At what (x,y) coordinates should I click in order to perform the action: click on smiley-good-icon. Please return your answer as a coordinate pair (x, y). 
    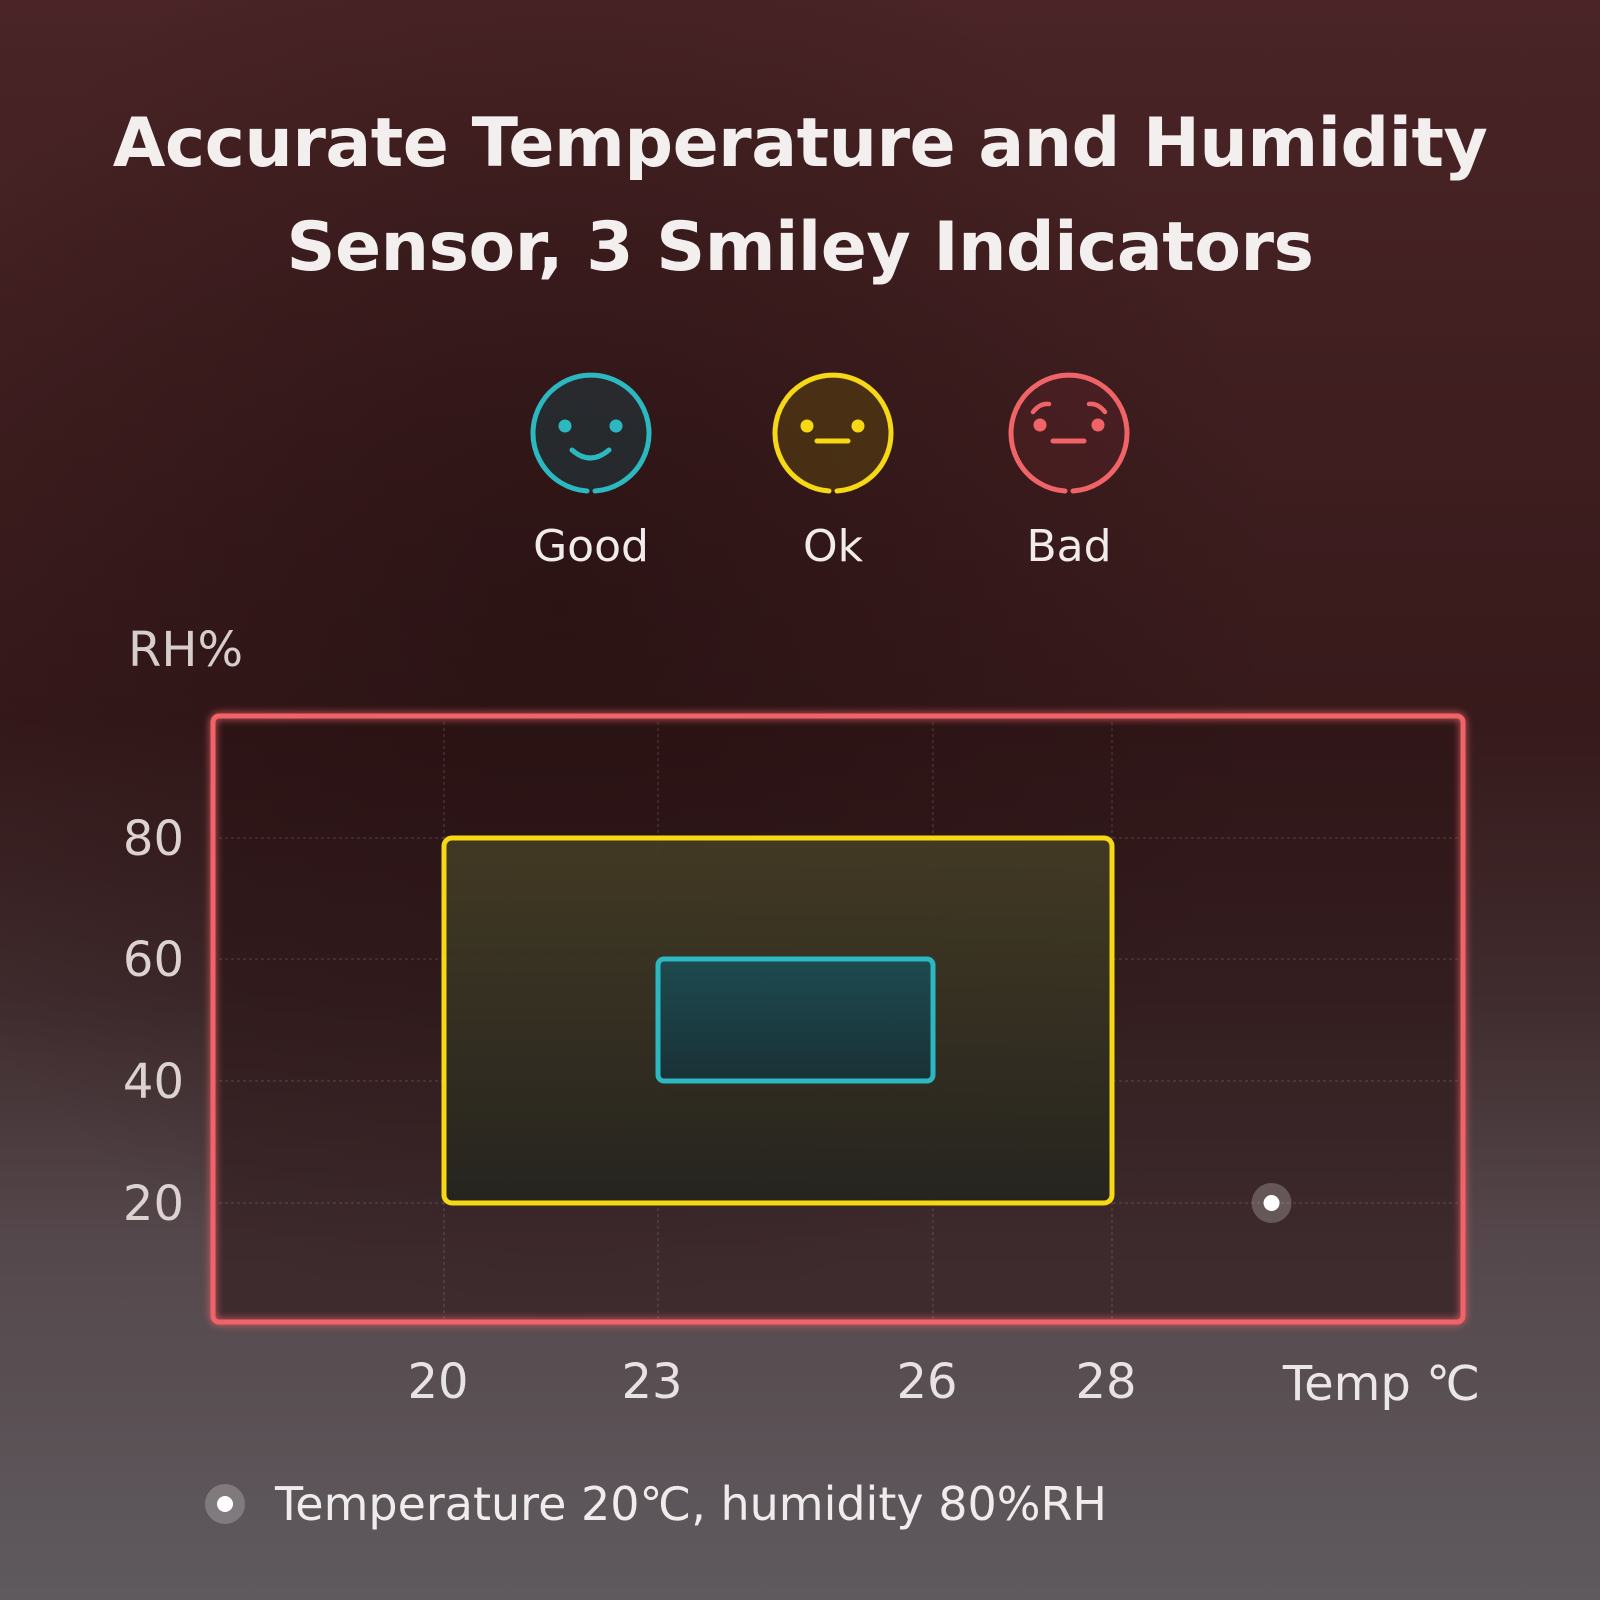
    Looking at the image, I should click on (591, 433).